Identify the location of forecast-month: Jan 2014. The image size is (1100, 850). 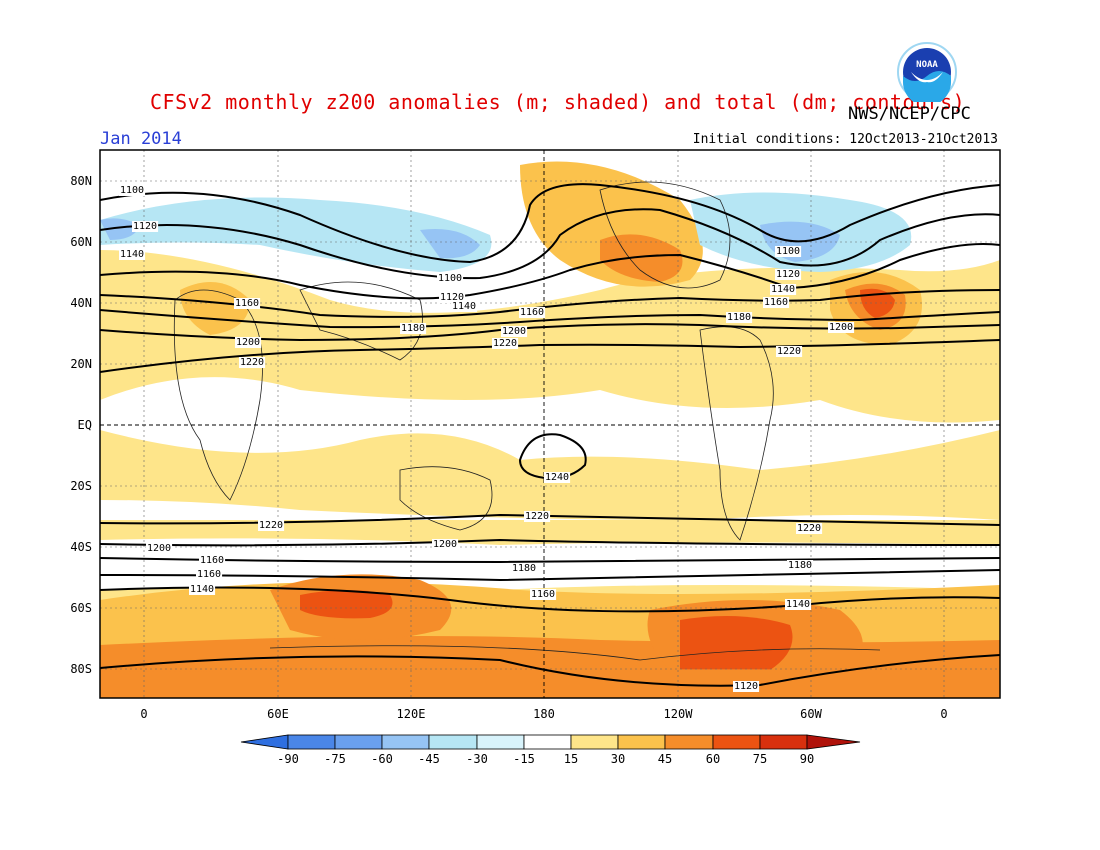
(141, 139).